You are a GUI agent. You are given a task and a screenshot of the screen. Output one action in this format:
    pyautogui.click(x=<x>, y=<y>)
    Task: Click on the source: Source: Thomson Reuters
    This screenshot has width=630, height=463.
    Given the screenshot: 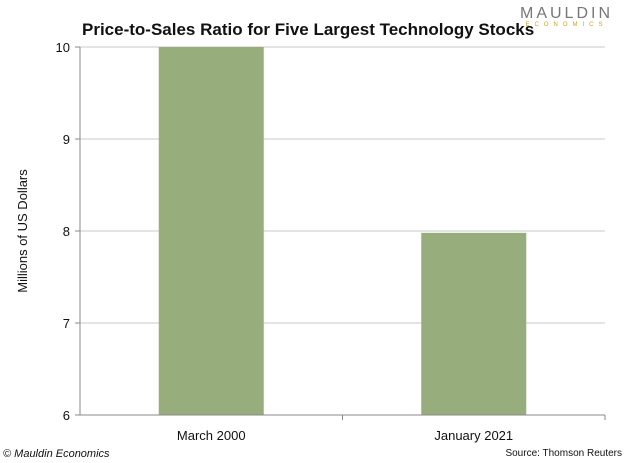 What is the action you would take?
    pyautogui.click(x=563, y=453)
    